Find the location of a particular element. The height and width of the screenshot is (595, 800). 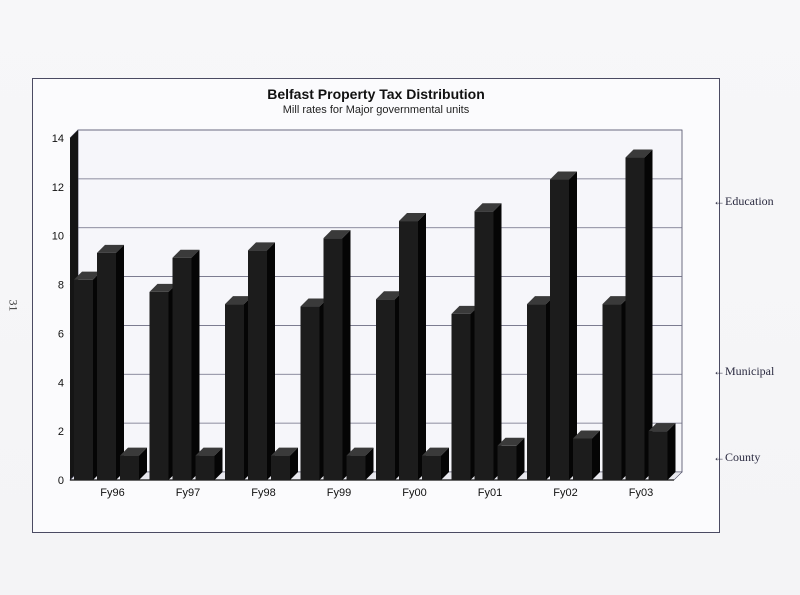

y-tick-label: 4 is located at coordinates (61, 383).